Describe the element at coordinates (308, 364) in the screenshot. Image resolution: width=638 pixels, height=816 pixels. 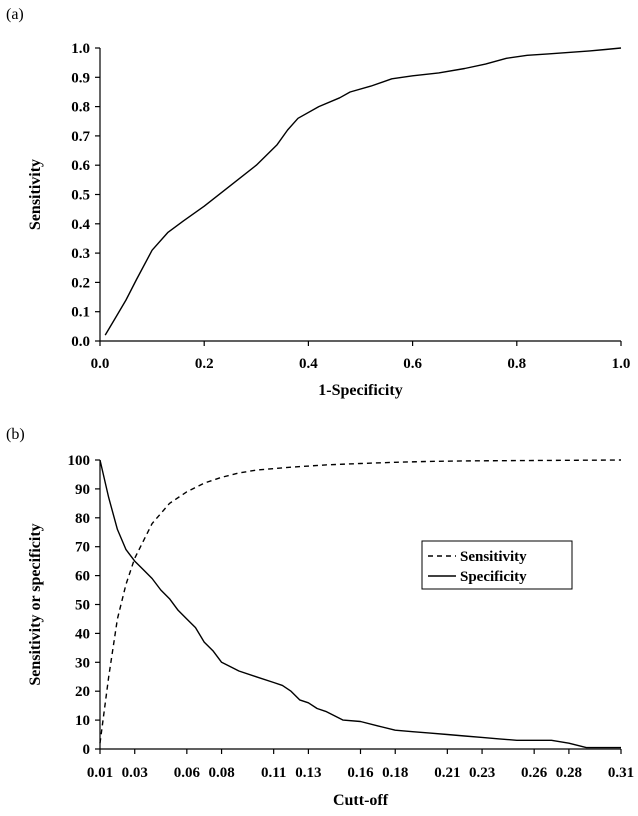
I see `x-tick-label: 0.4` at that location.